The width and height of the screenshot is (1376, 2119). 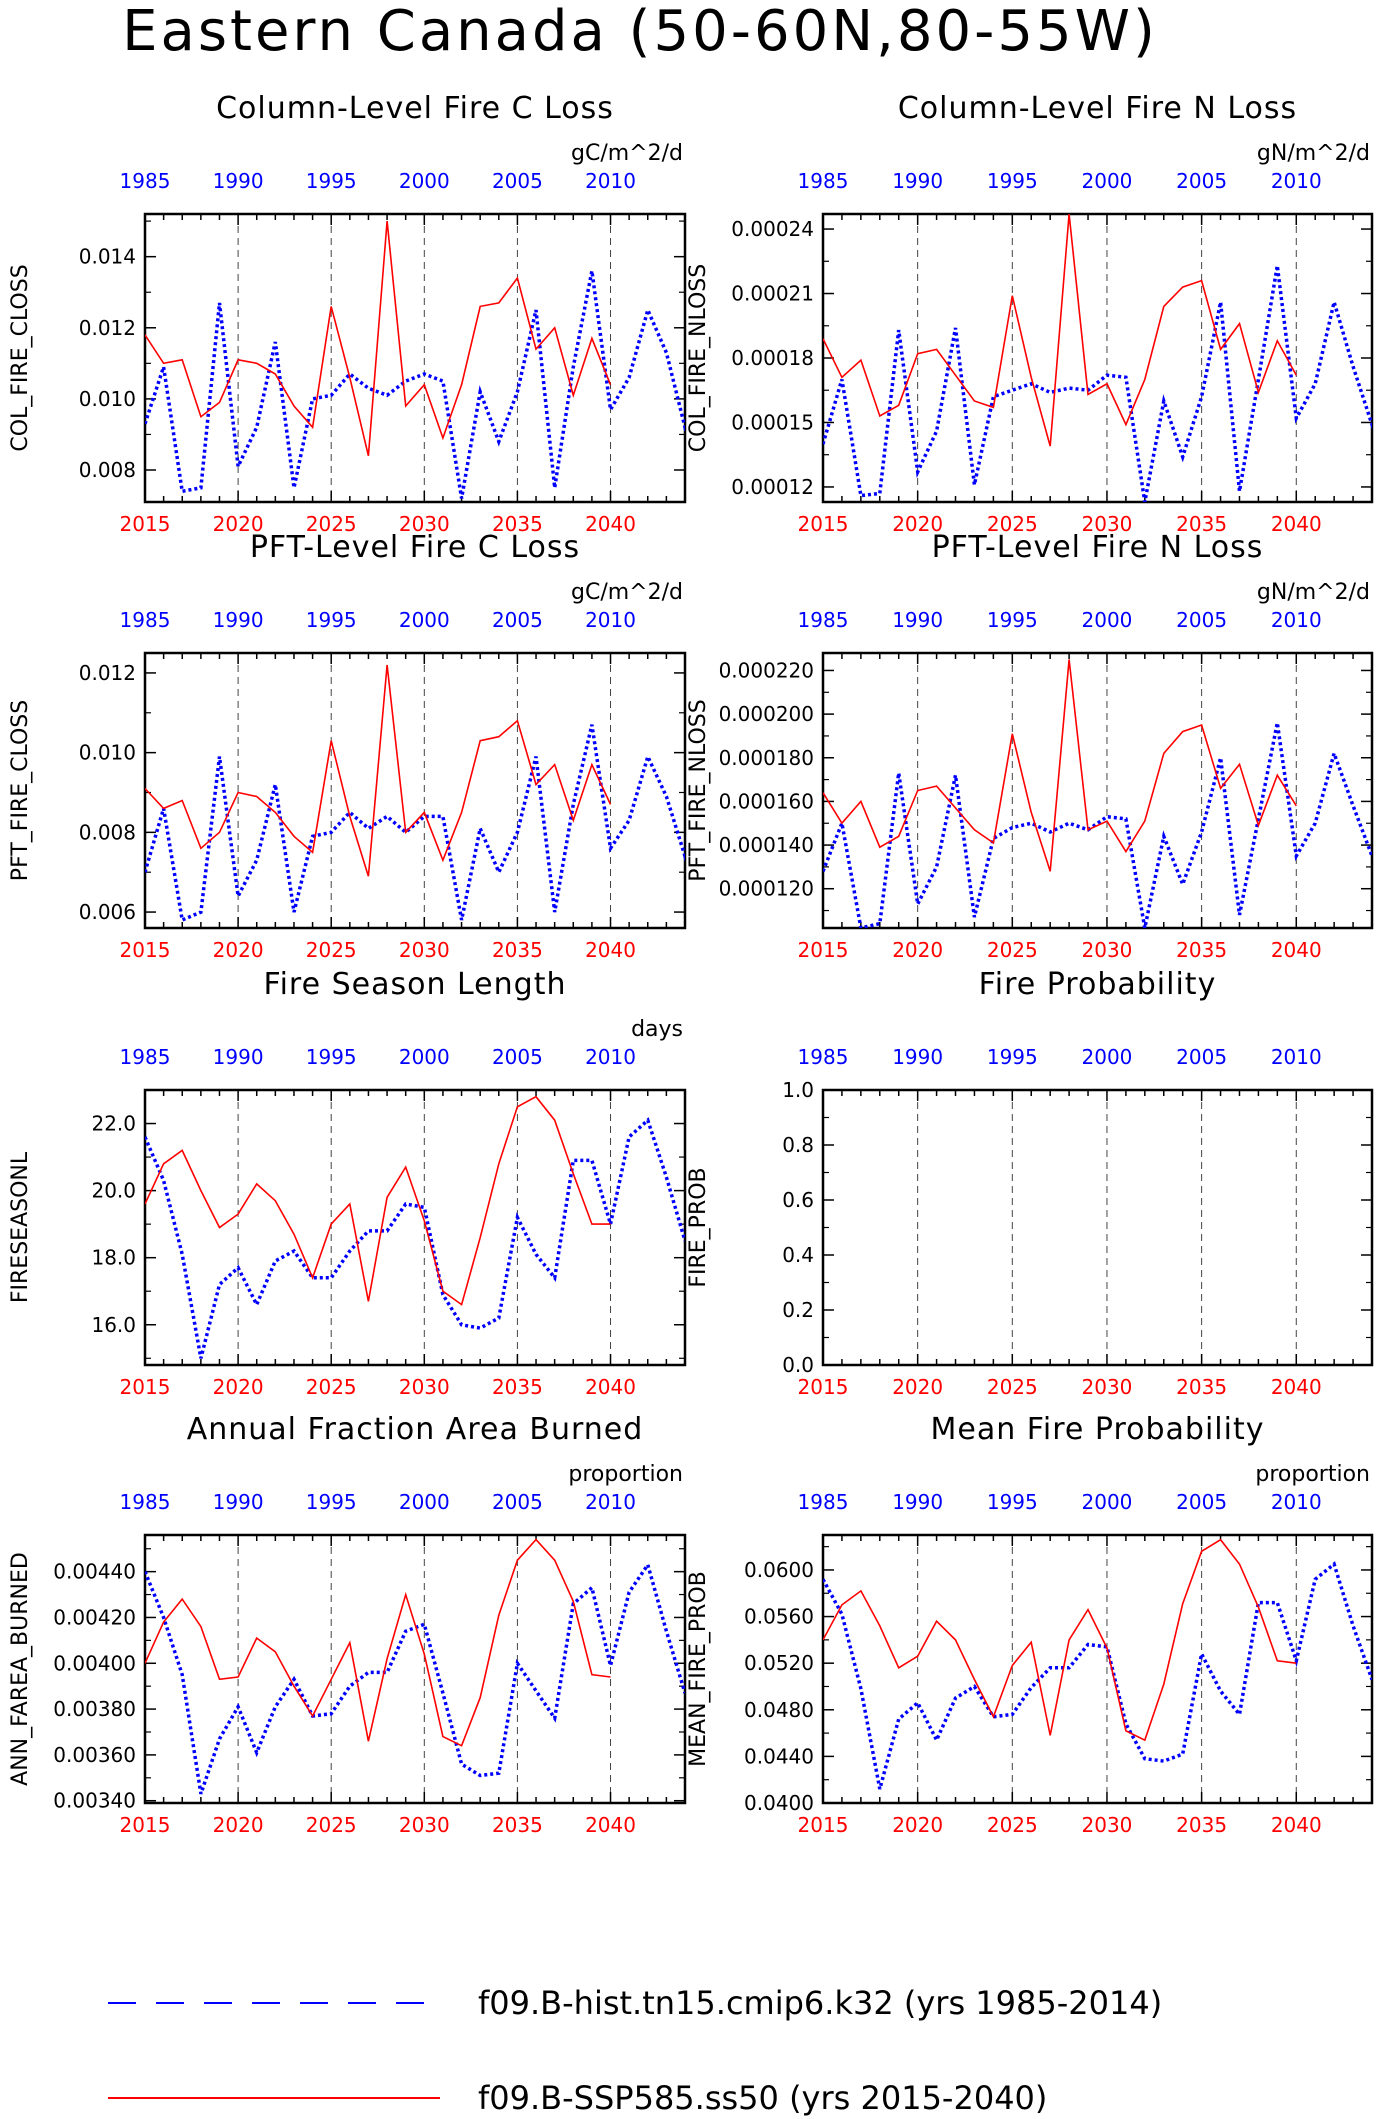 What do you see at coordinates (798, 1145) in the screenshot?
I see `y-tick-label: 0.8` at bounding box center [798, 1145].